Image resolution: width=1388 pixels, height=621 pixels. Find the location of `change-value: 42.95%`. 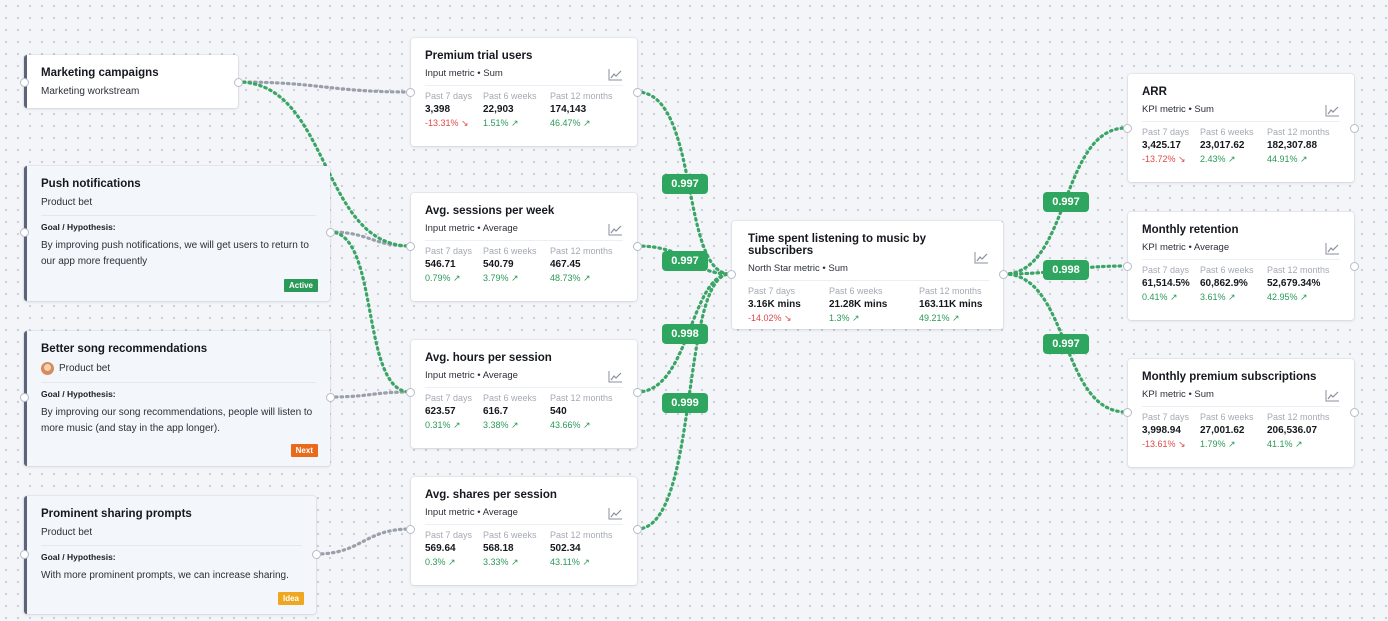

change-value: 42.95% is located at coordinates (1282, 297).